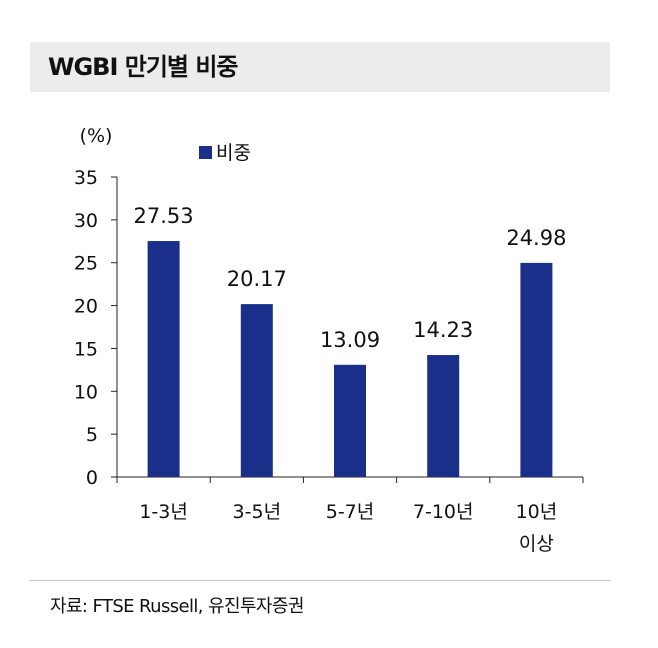  What do you see at coordinates (177, 606) in the screenshot?
I see `source-note: 자료: FTSE Russell, 유진투자증권` at bounding box center [177, 606].